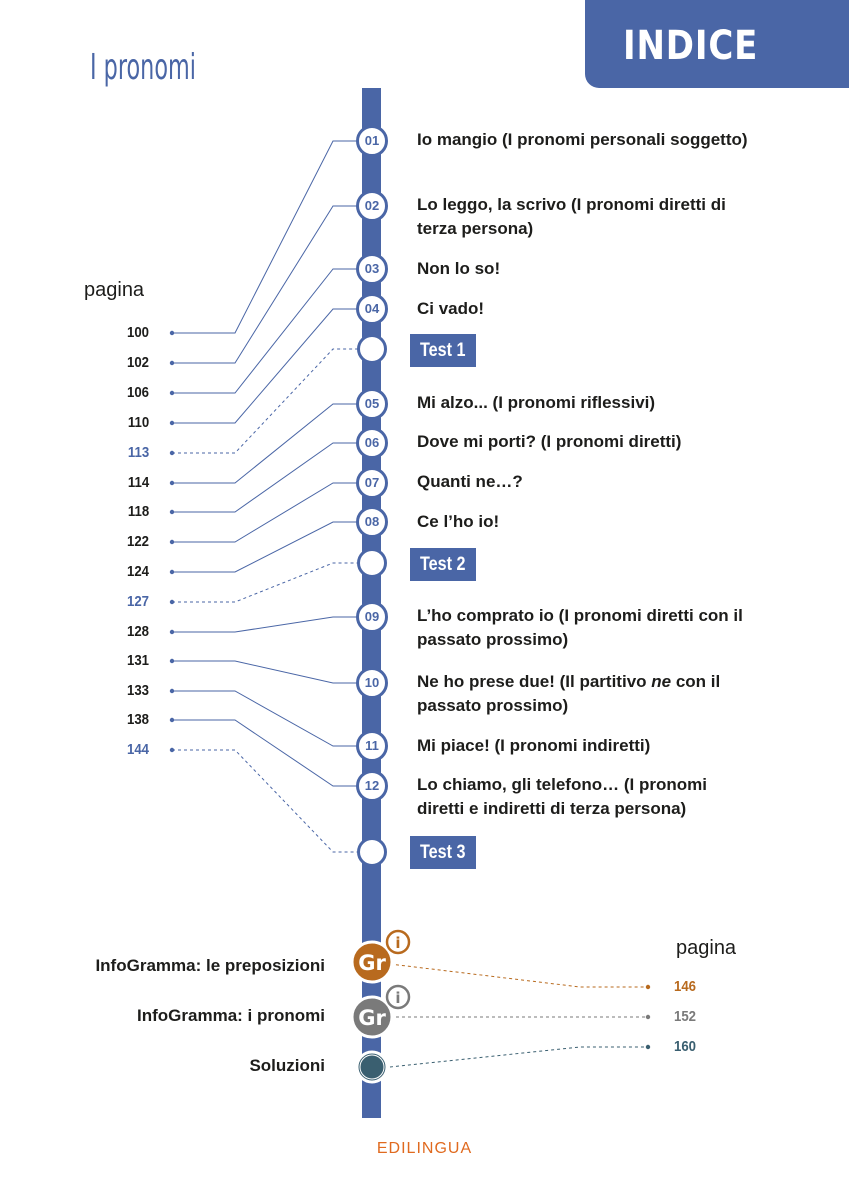  What do you see at coordinates (517, 1057) in the screenshot?
I see `connector-soluzioni` at bounding box center [517, 1057].